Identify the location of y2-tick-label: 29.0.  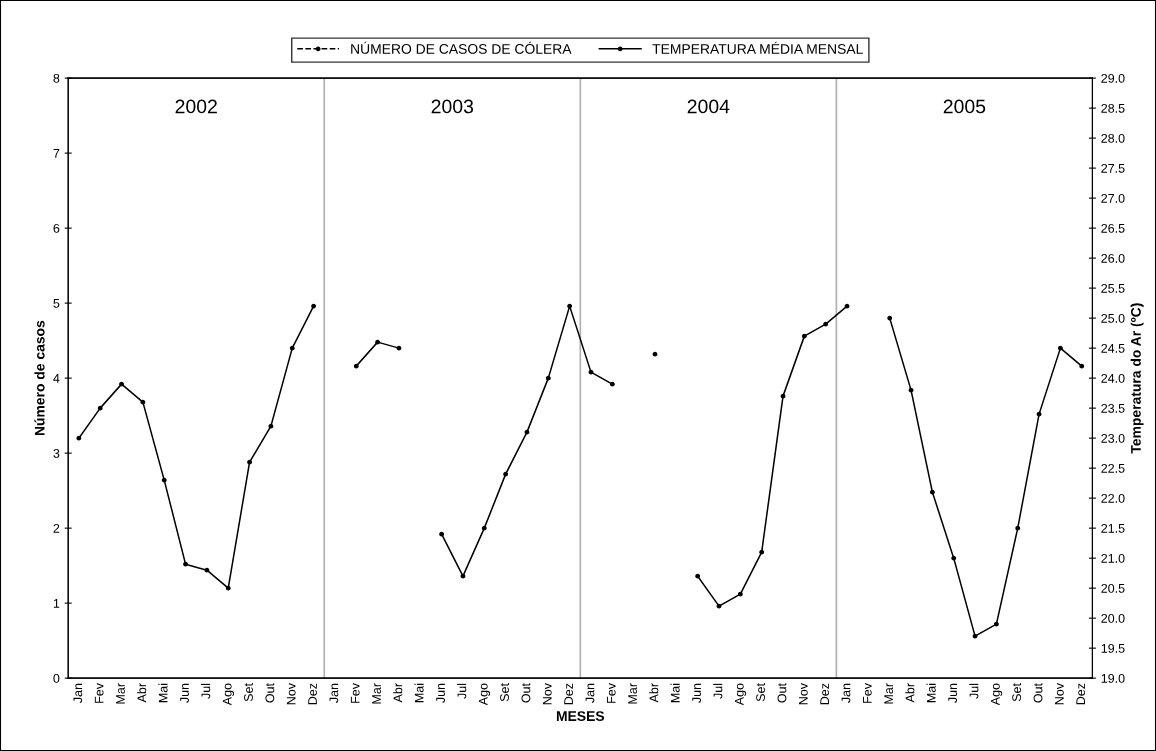
(1113, 78).